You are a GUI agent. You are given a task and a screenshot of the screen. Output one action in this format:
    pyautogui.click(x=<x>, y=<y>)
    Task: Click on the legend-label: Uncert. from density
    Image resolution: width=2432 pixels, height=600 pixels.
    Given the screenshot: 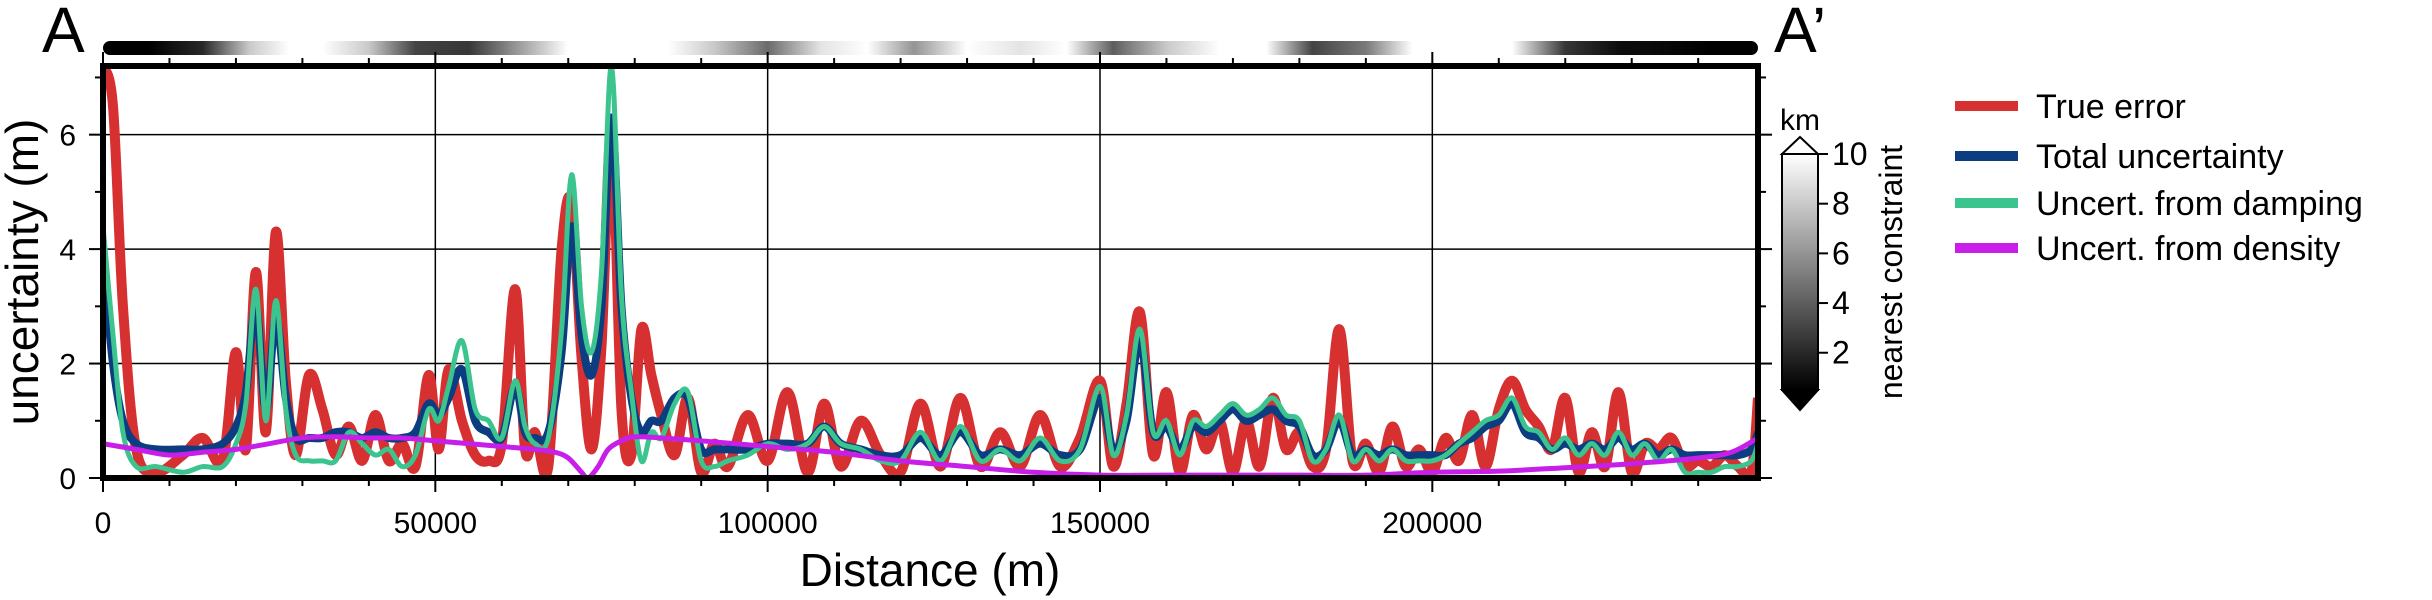 What is the action you would take?
    pyautogui.click(x=2188, y=249)
    